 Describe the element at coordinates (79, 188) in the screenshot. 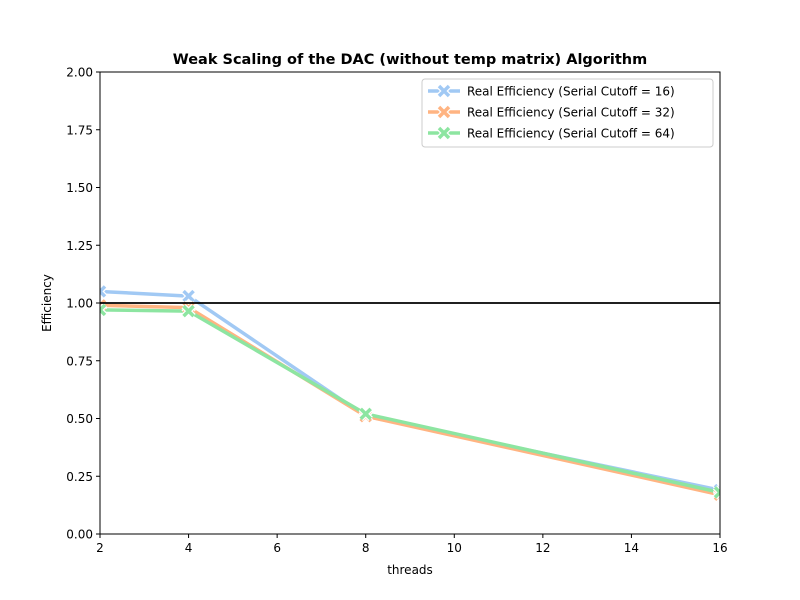

I see `y-tick-label-7: 1.50` at that location.